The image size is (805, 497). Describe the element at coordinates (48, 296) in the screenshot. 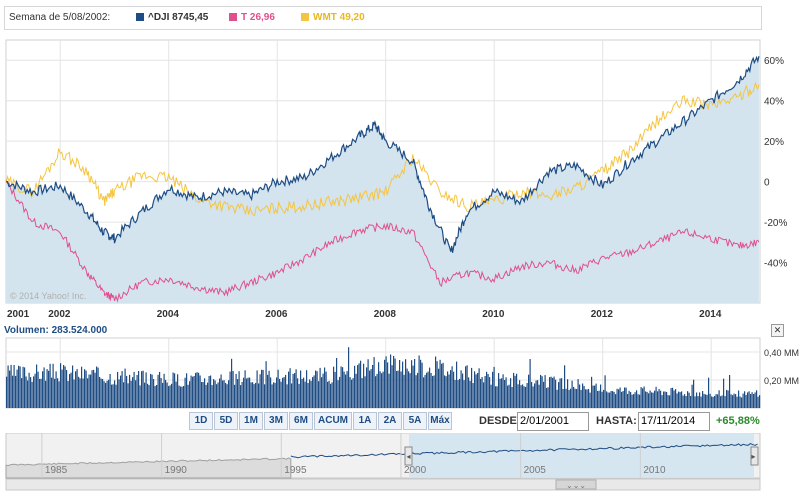

I see `watermark: © 2014 Yahoo! Inc.` at that location.